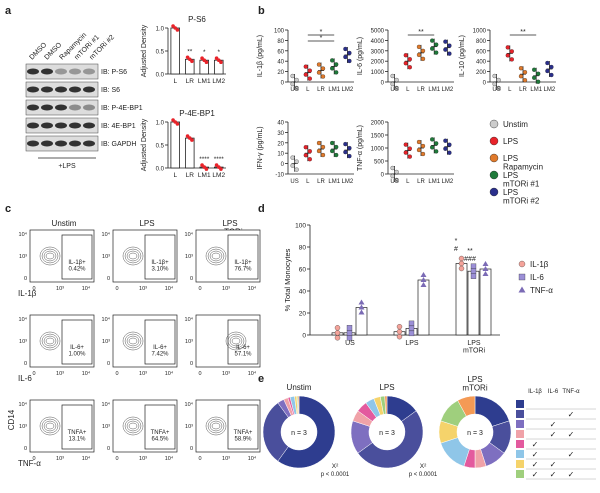  What do you see at coordinates (169, 373) in the screenshot?
I see `c-xtick: 10⁴` at bounding box center [169, 373].